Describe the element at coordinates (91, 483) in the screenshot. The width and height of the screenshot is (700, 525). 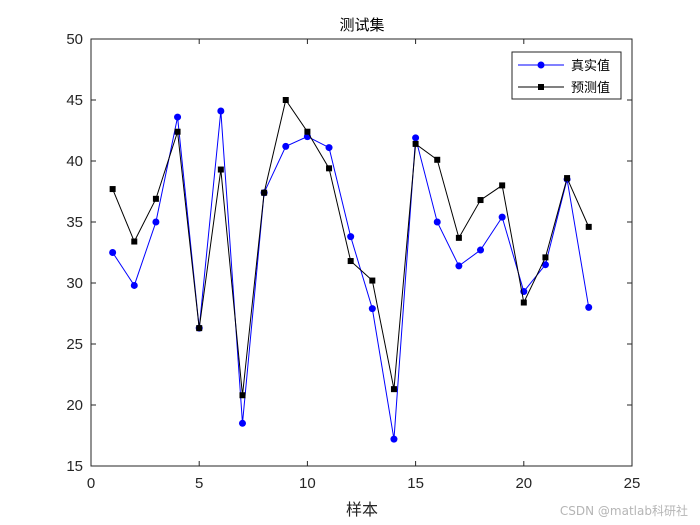
I see `x-tick-label: 0` at that location.